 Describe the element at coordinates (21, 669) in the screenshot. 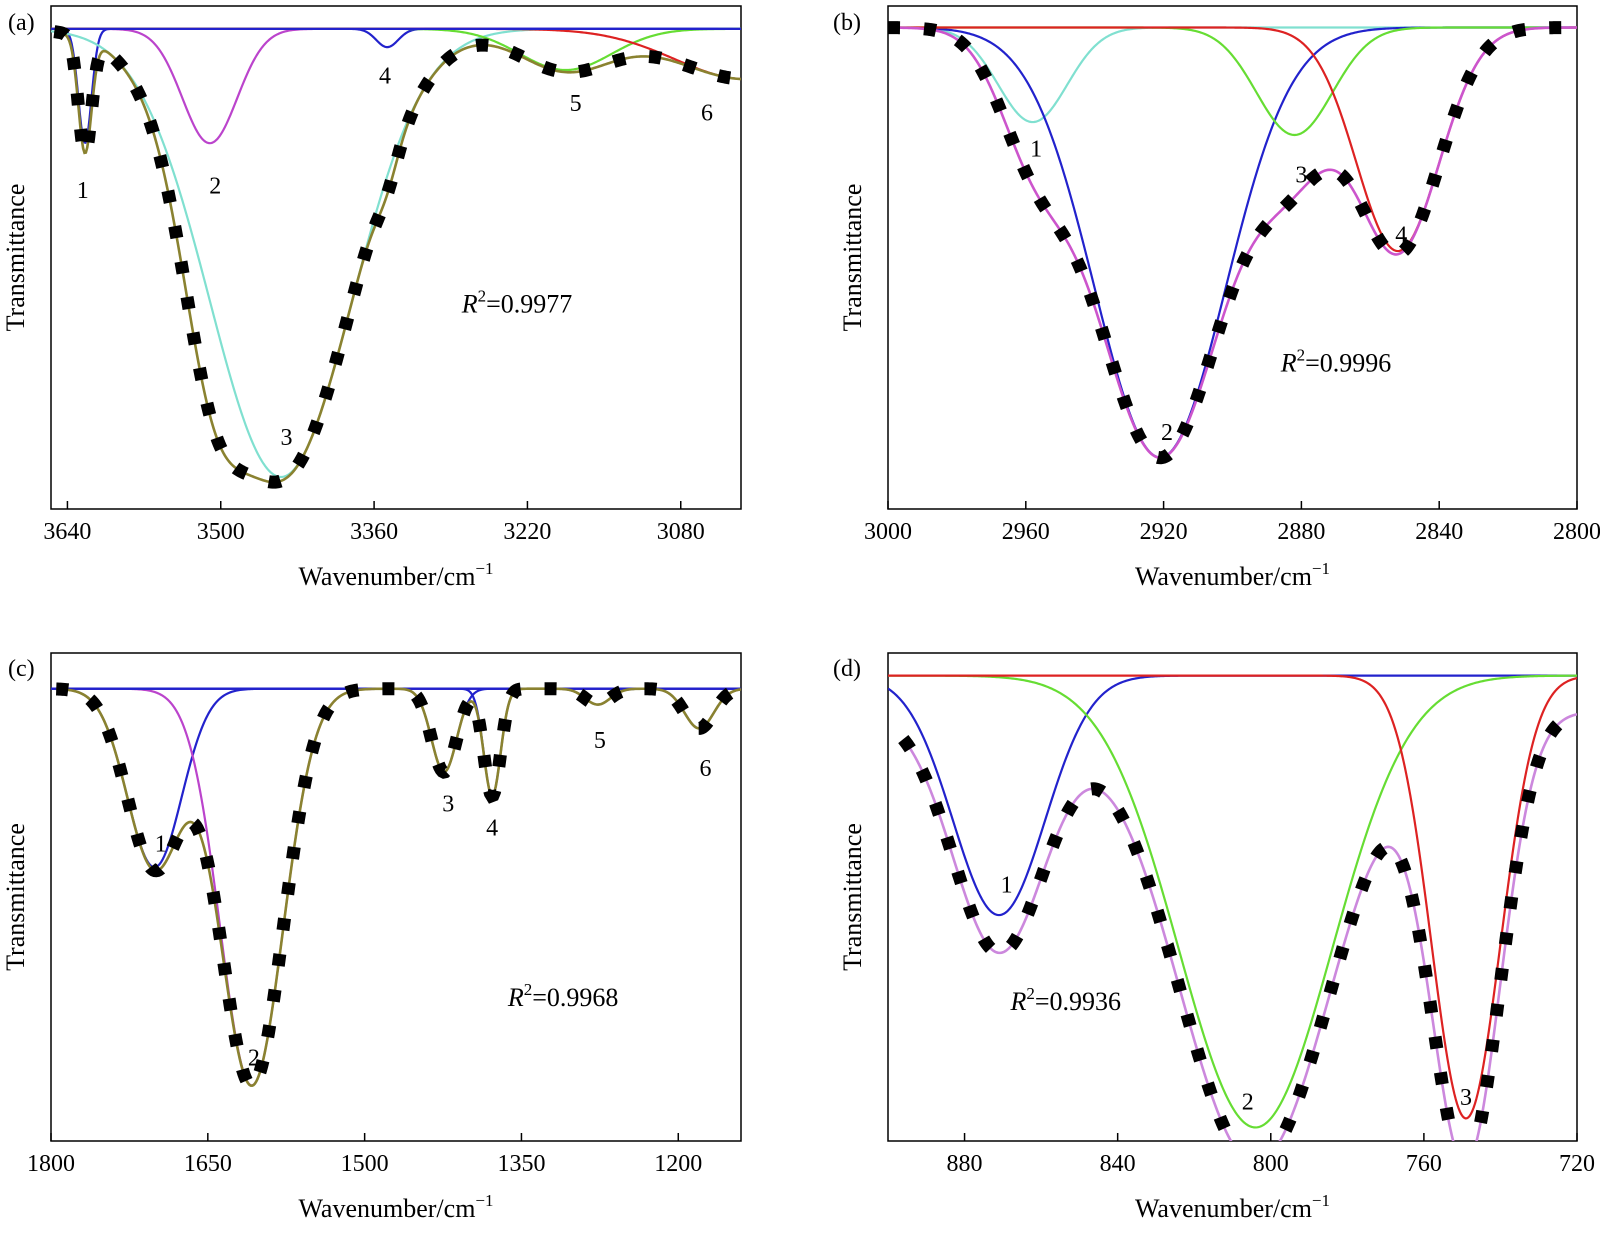

I see `panel-label: (c)` at that location.